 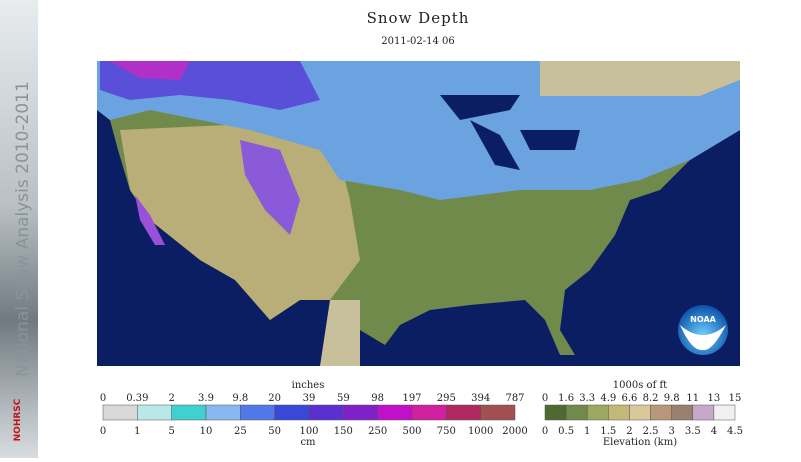 What do you see at coordinates (377, 398) in the screenshot?
I see `legend-label: 98` at bounding box center [377, 398].